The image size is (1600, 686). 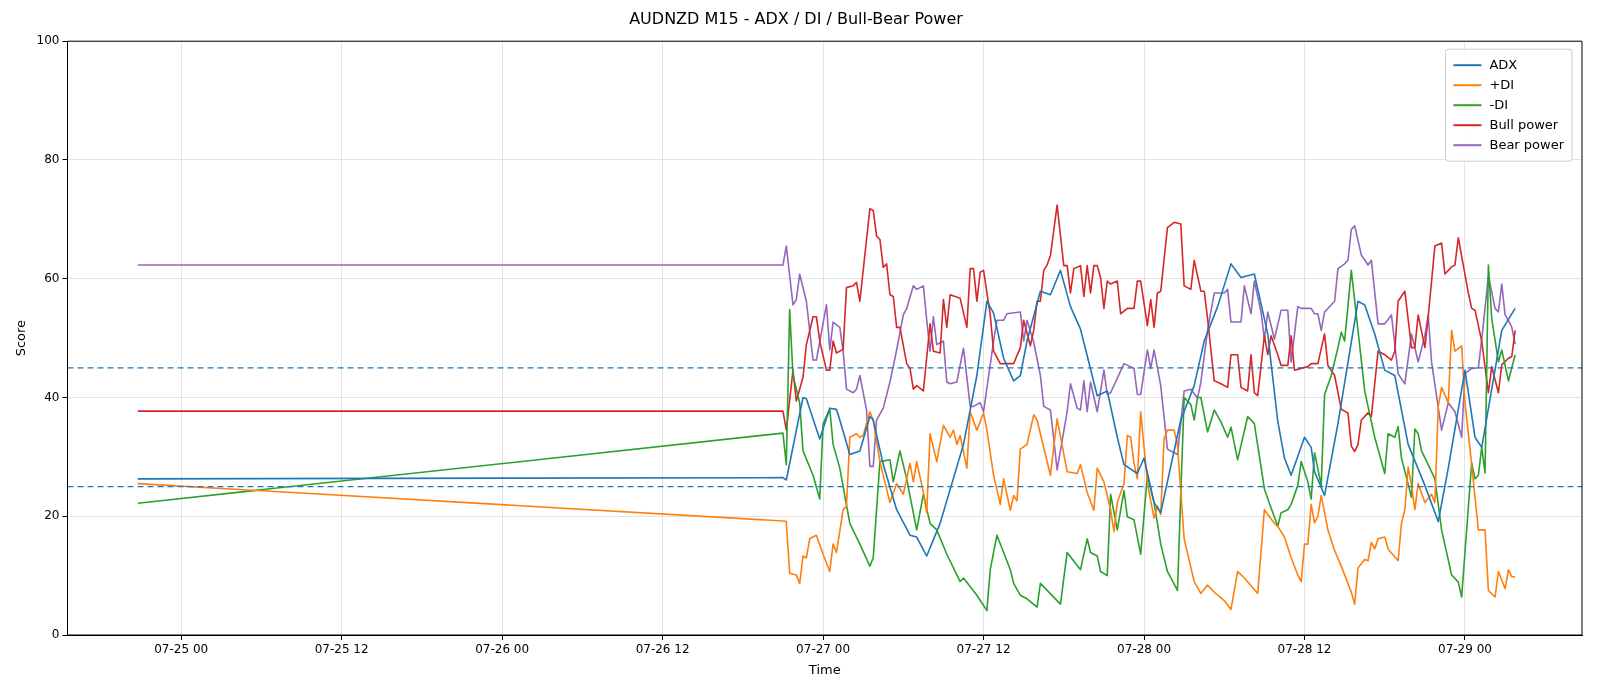 What do you see at coordinates (1304, 649) in the screenshot?
I see `x-tick-label: 07-28 12` at bounding box center [1304, 649].